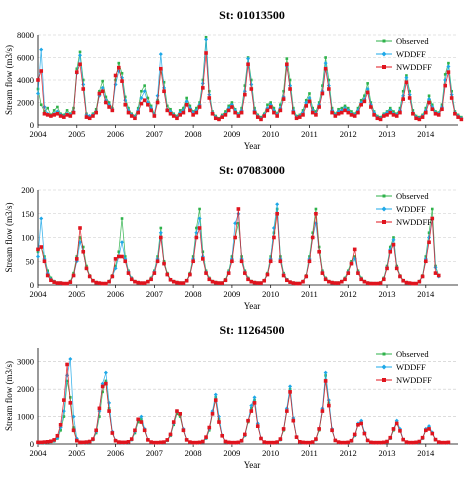 The width and height of the screenshot is (474, 482). Describe the element at coordinates (252, 15) in the screenshot. I see `chart-title: St: 01013500` at that location.